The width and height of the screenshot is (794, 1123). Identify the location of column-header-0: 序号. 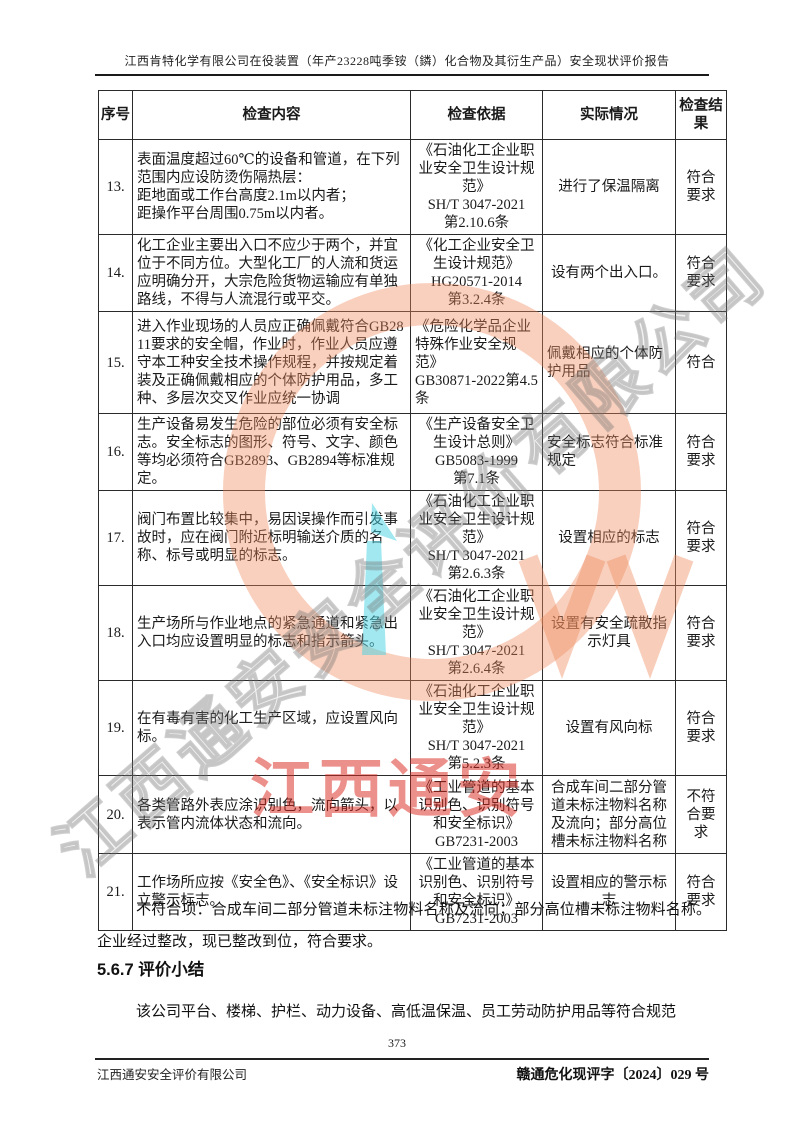
(115, 115).